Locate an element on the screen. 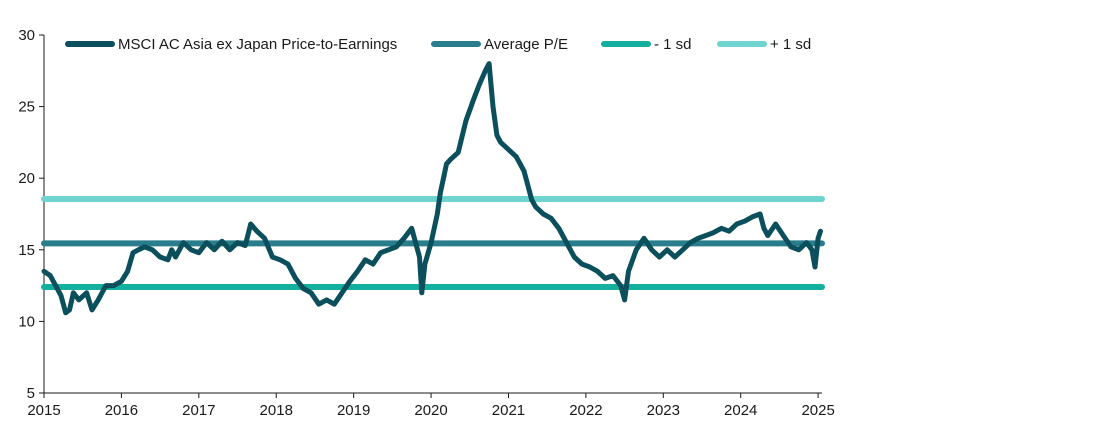  x-tick-label: 2015 is located at coordinates (43, 410).